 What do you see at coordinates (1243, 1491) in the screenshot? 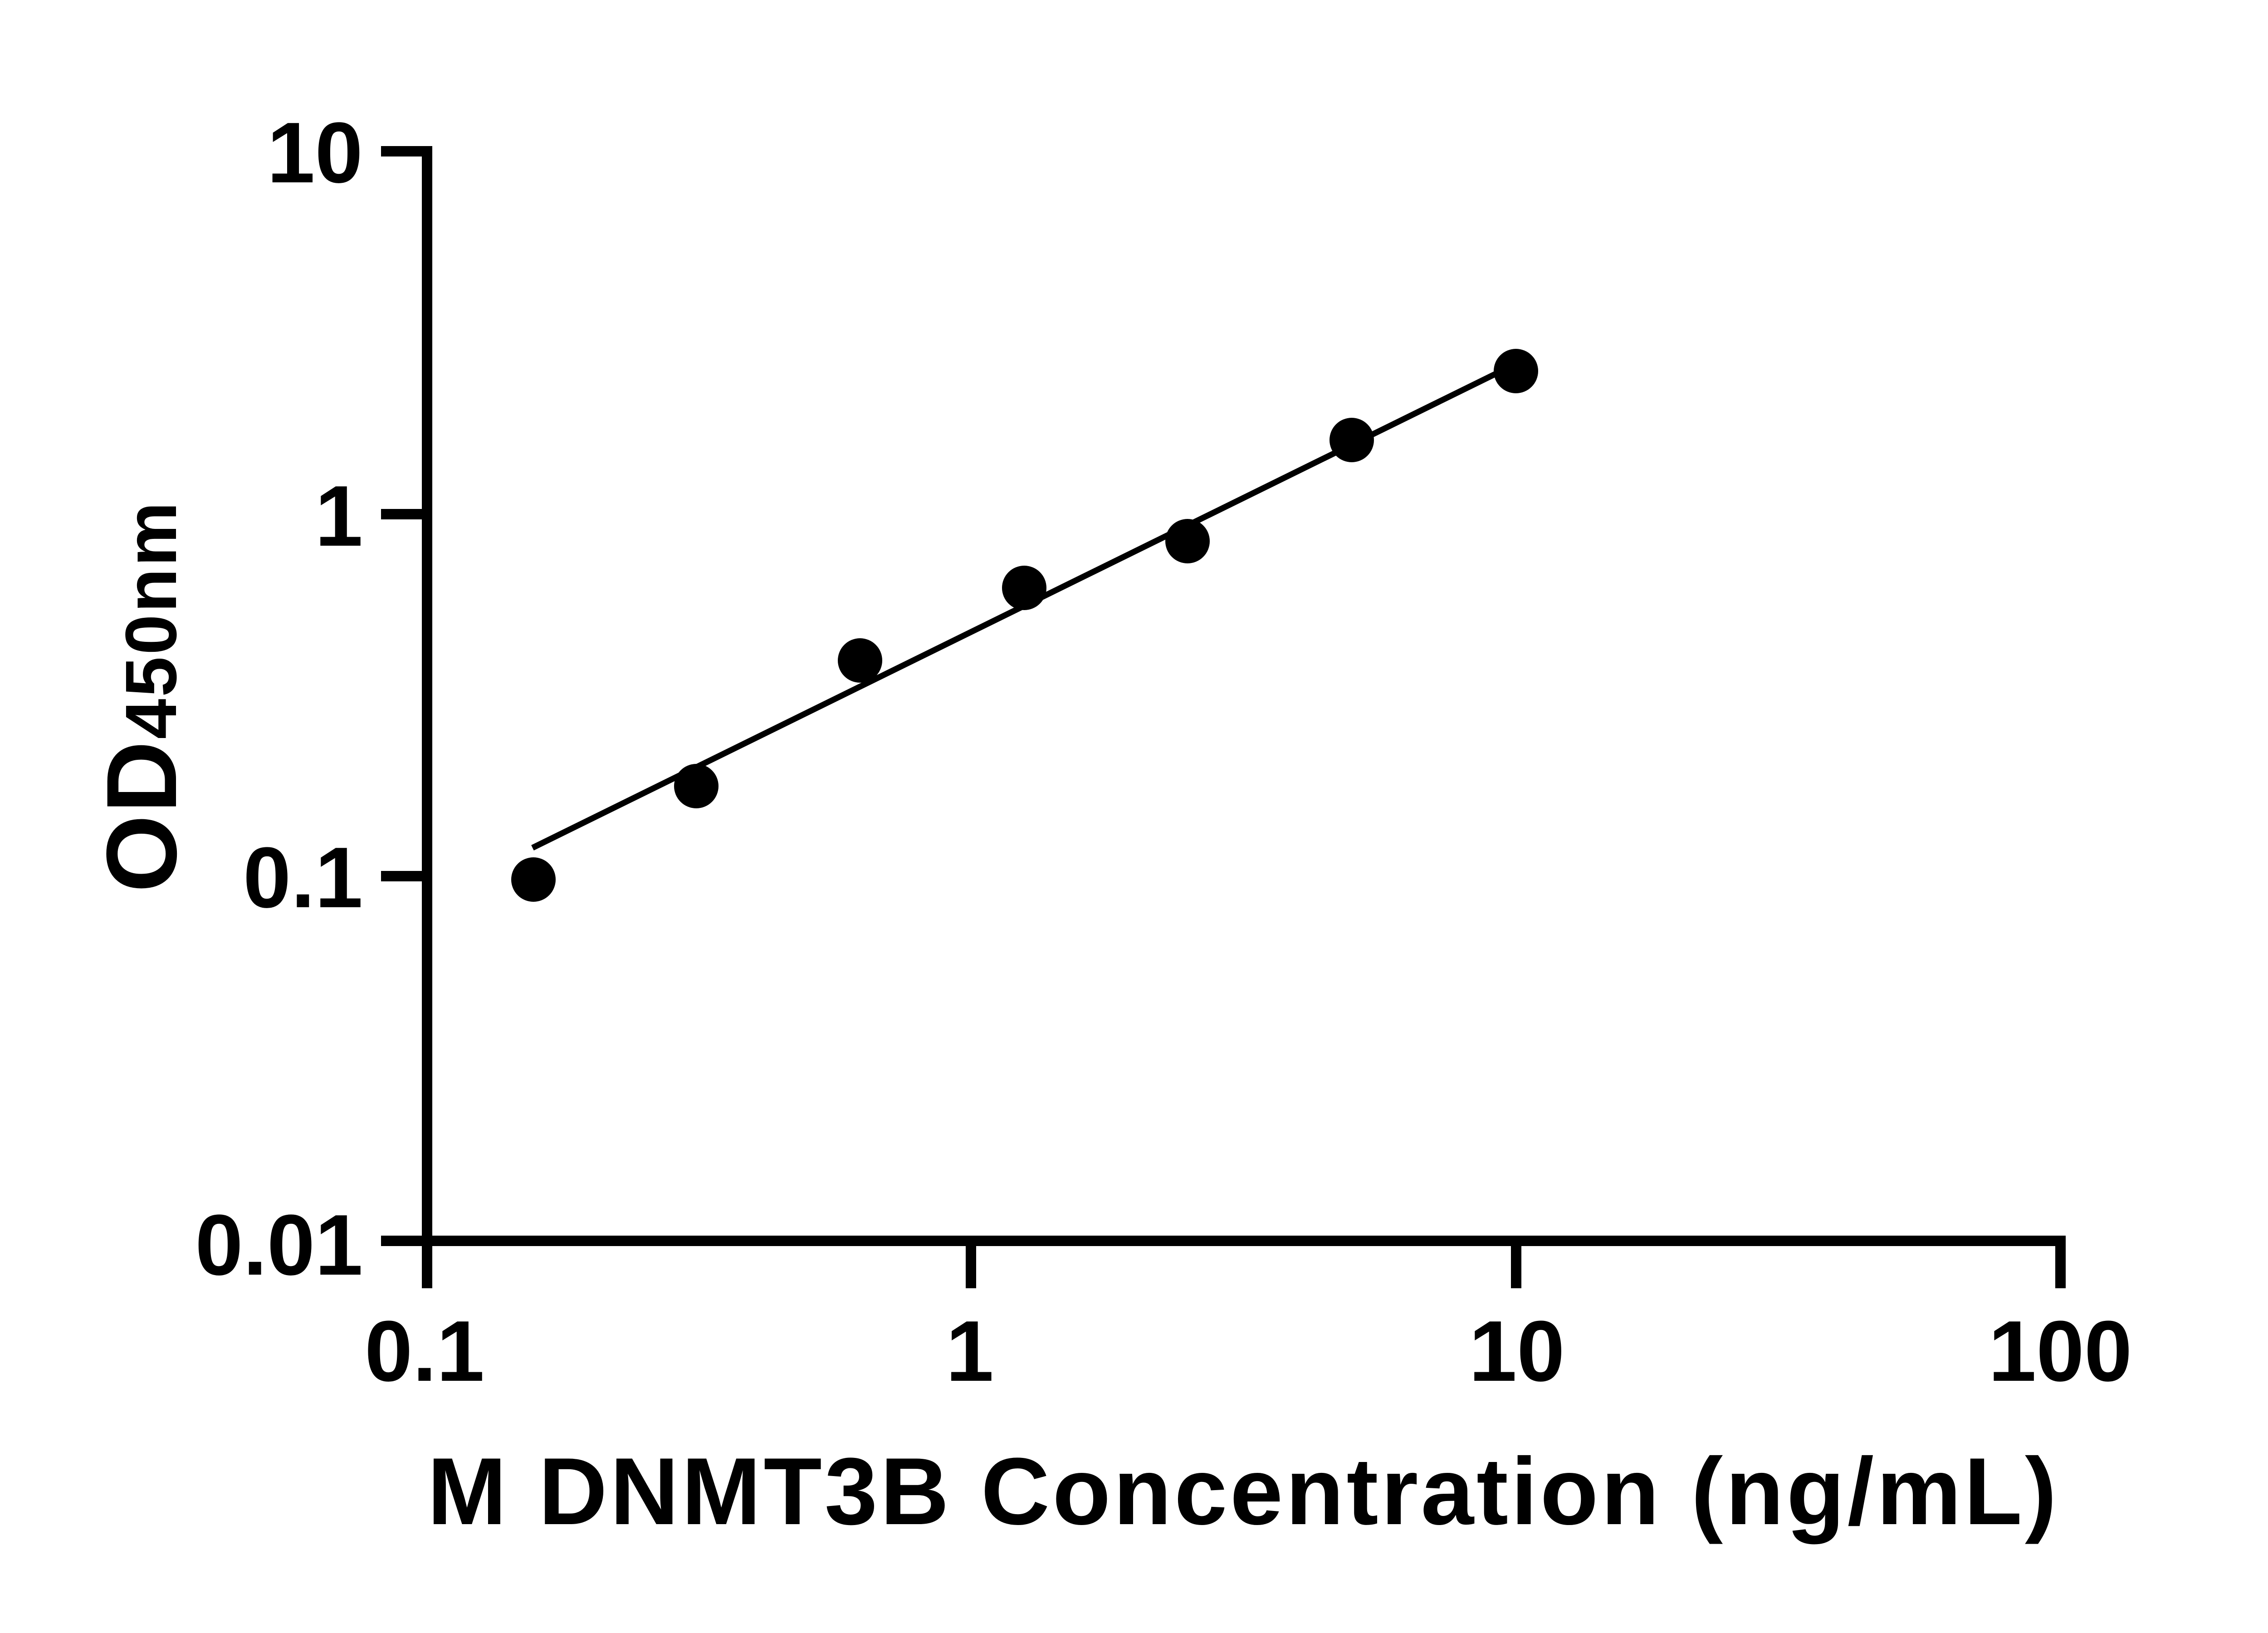
I see `svg-text: M DNMT3B Concentration (ng/mL)` at bounding box center [1243, 1491].